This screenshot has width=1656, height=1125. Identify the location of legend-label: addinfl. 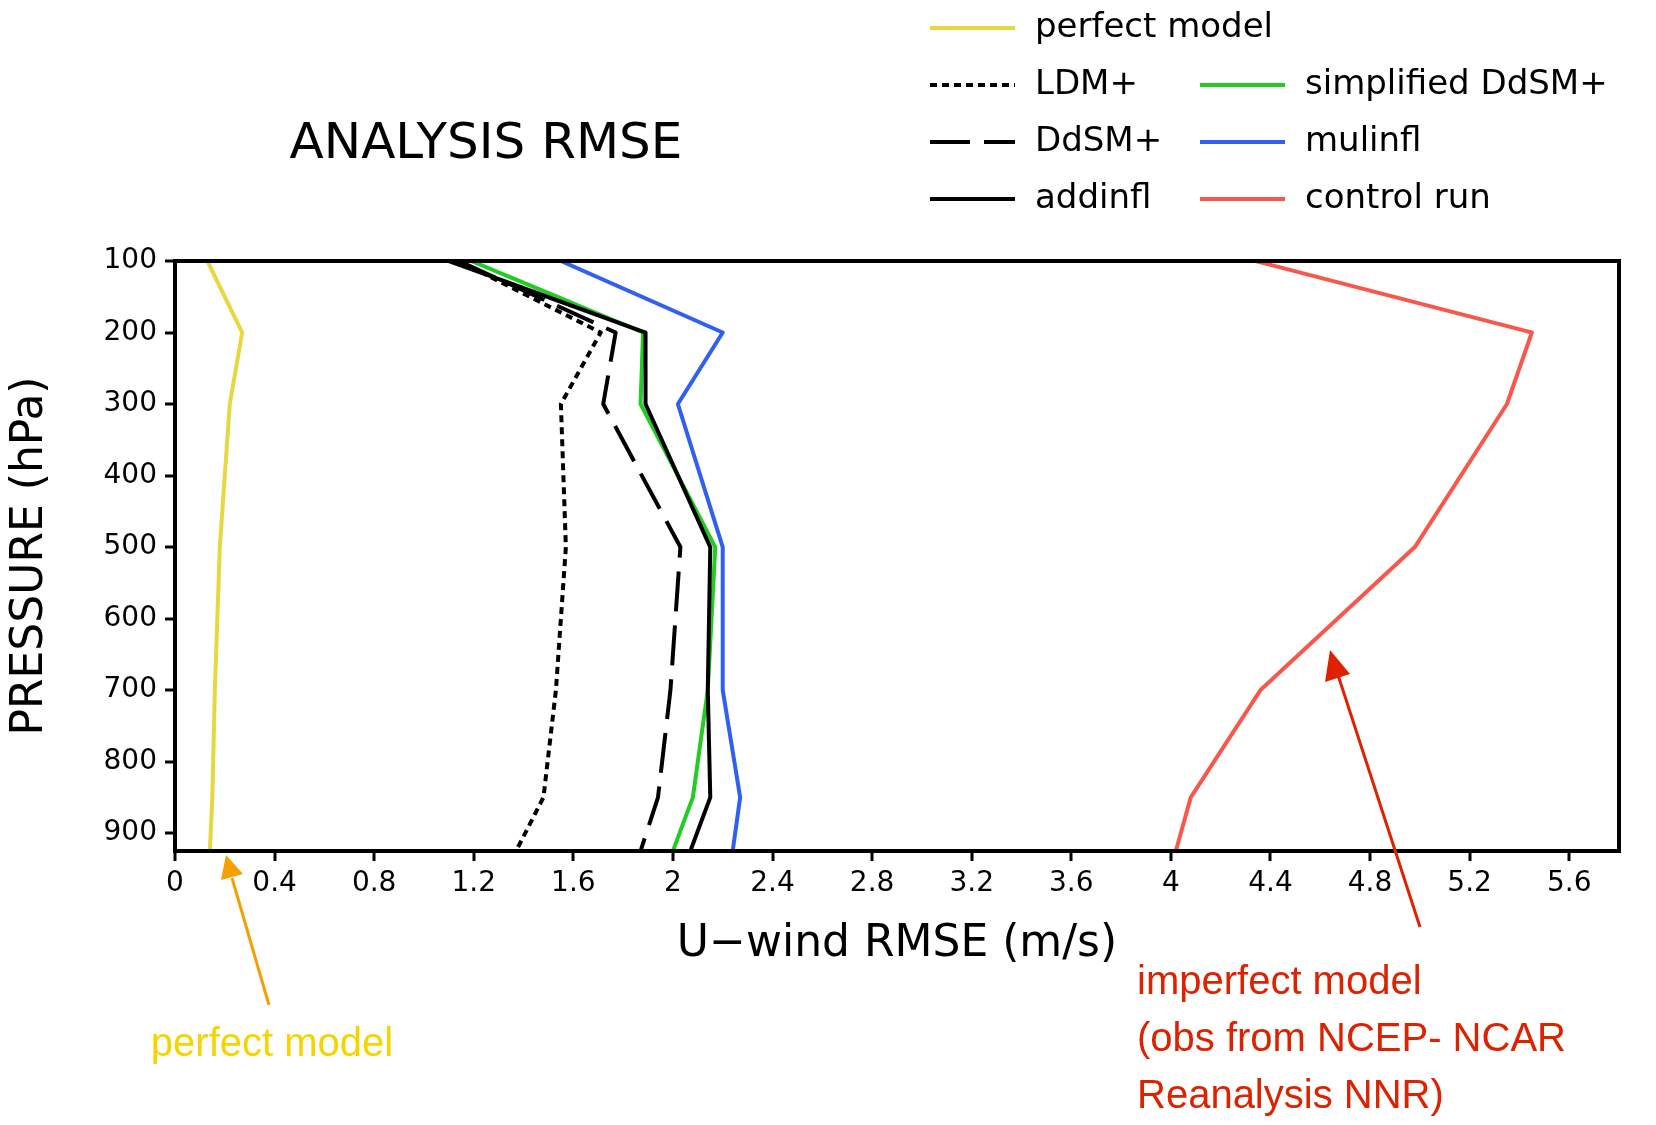
(1093, 195).